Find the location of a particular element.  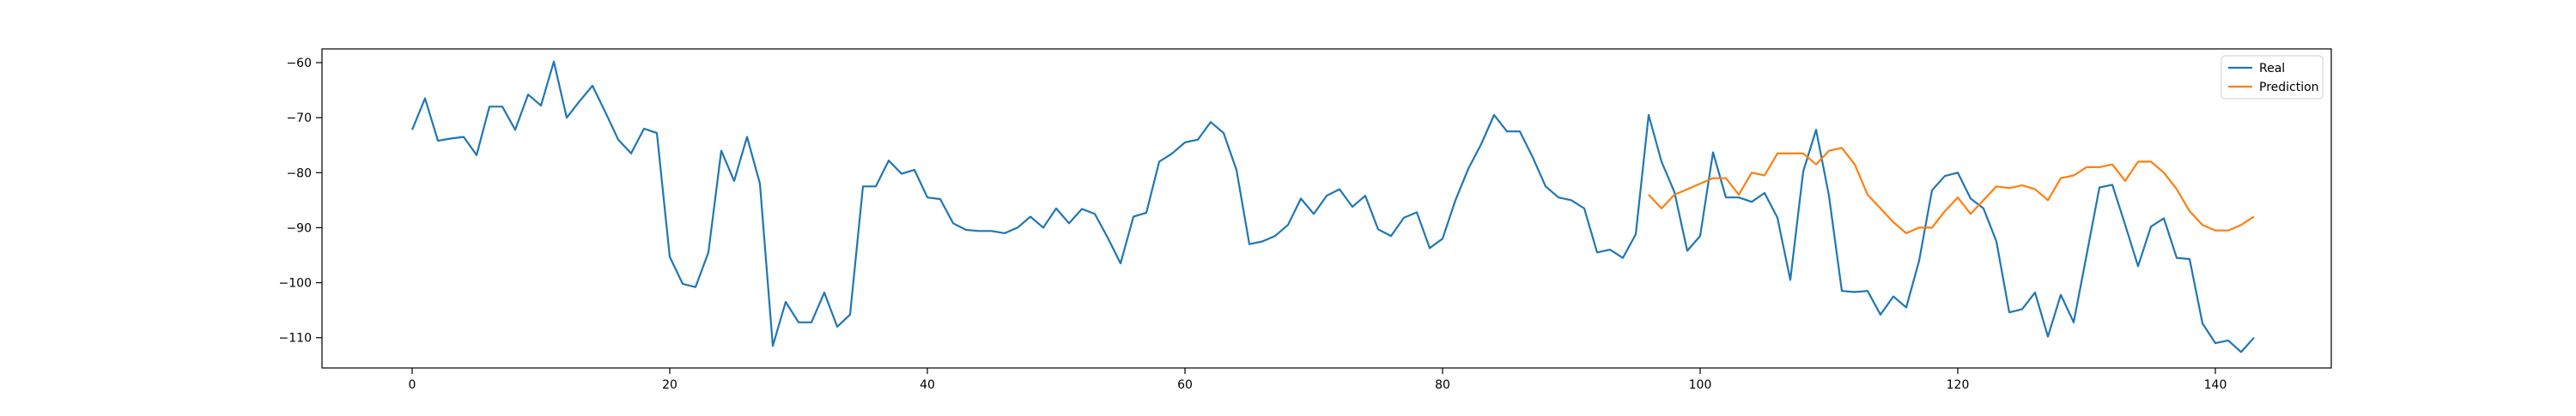

y-tick-label: −70 is located at coordinates (299, 118).